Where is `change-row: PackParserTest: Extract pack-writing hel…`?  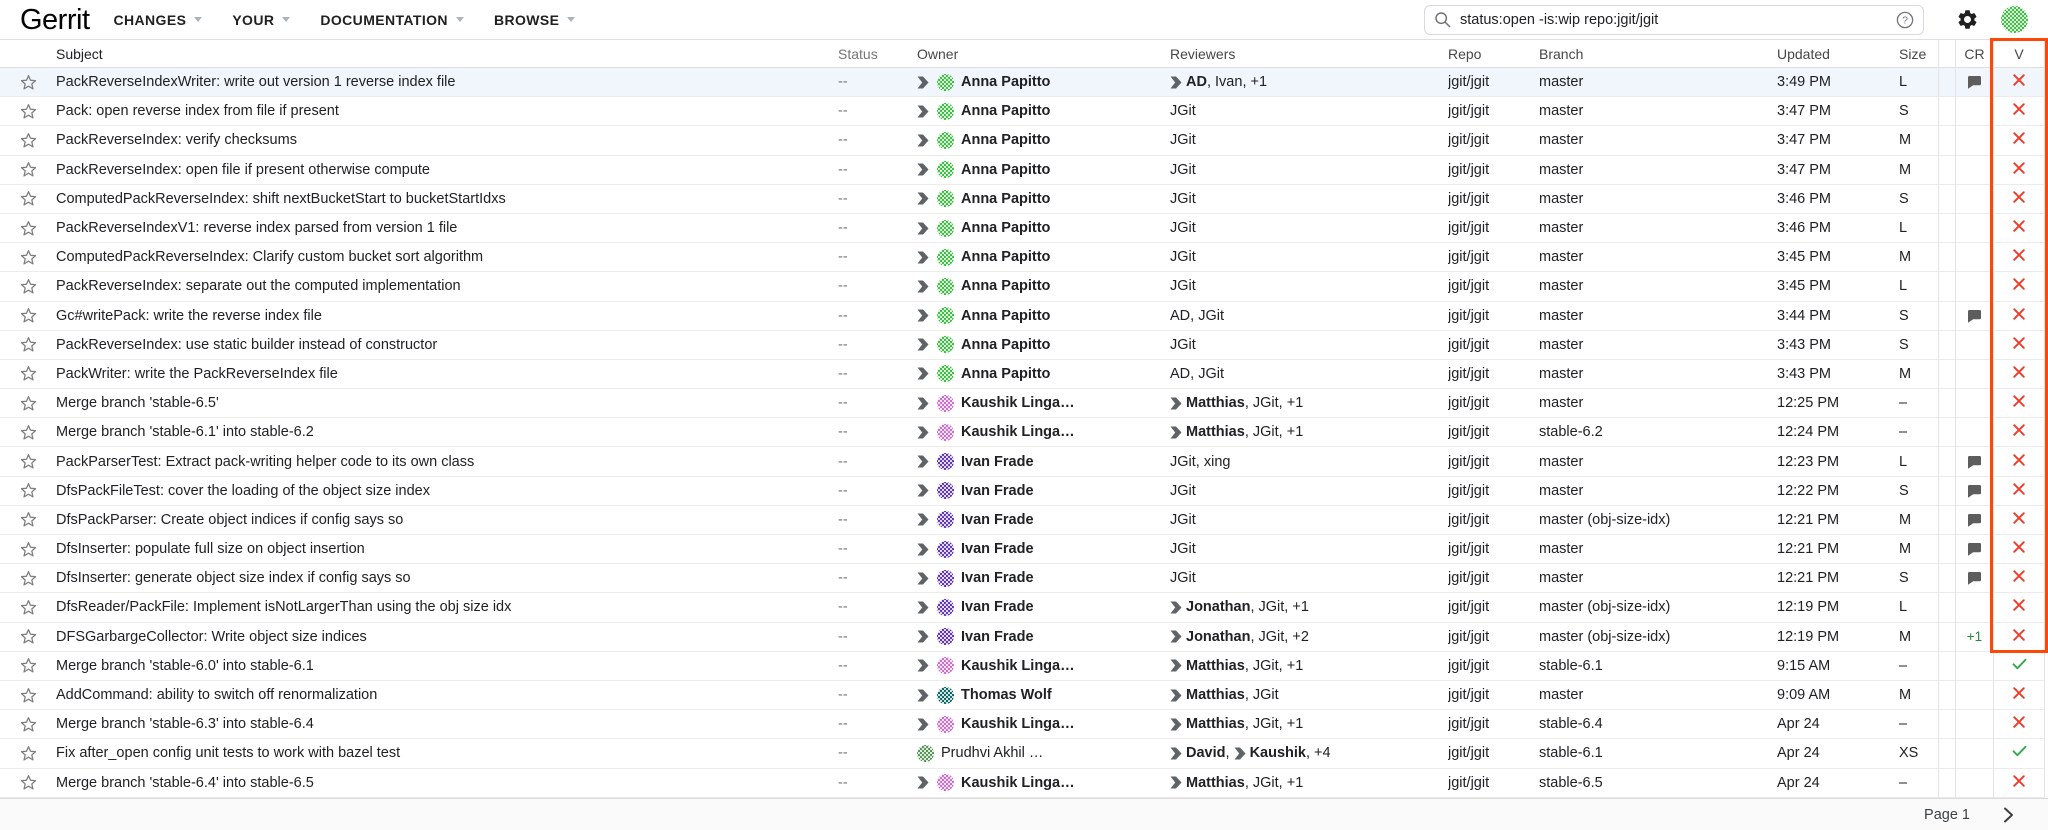 change-row: PackParserTest: Extract pack-writing hel… is located at coordinates (1022, 462).